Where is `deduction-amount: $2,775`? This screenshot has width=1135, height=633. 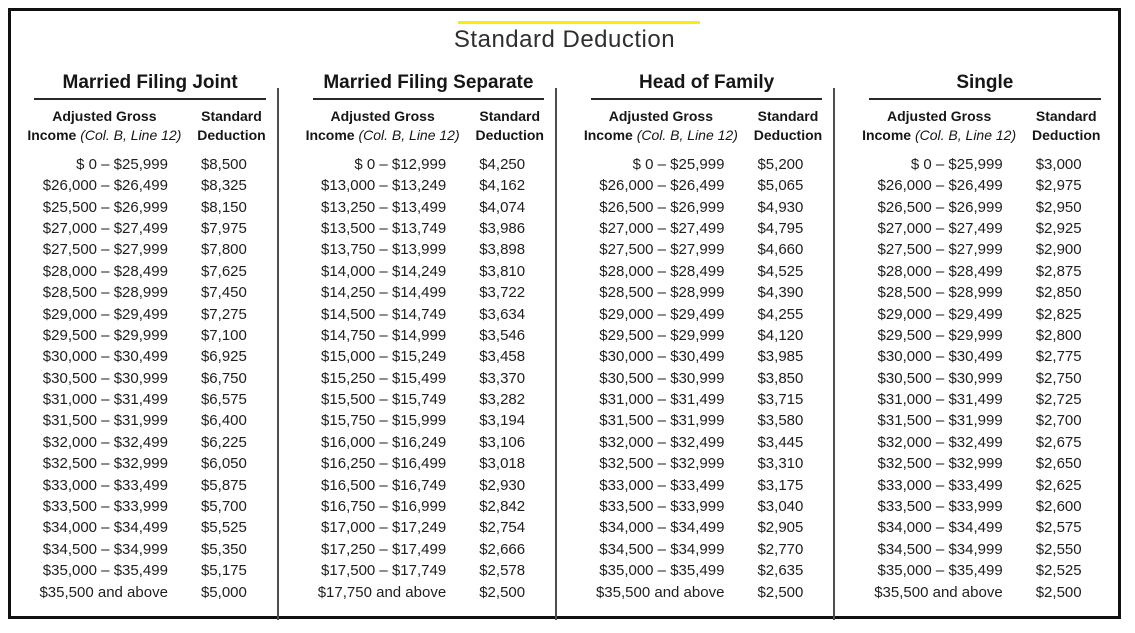
deduction-amount: $2,775 is located at coordinates (1058, 357).